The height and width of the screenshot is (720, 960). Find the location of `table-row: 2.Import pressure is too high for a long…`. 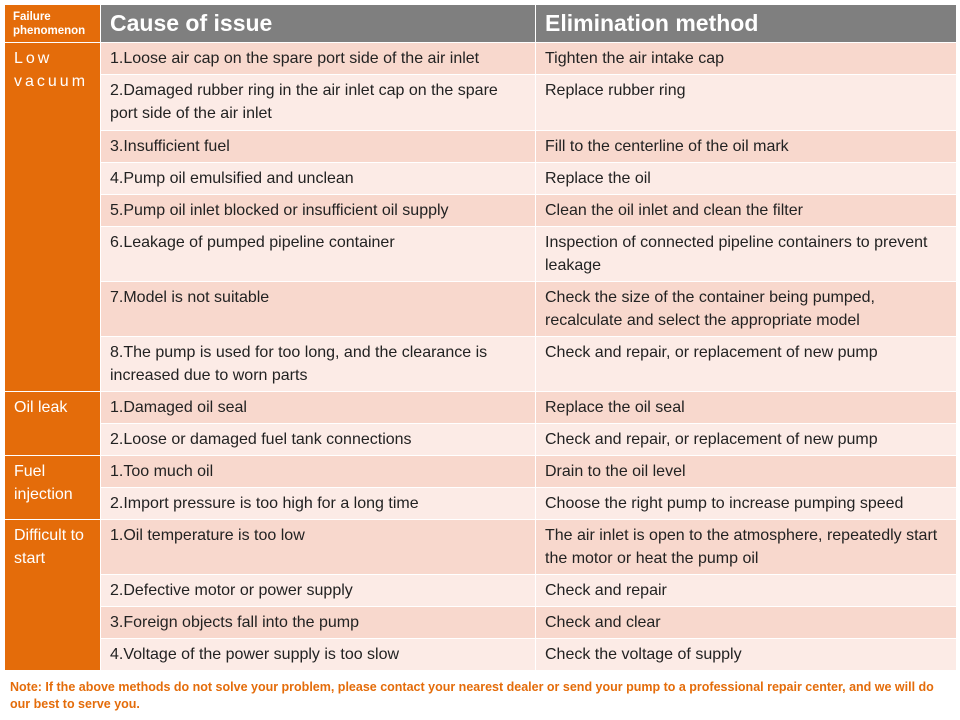

table-row: 2.Import pressure is too high for a long… is located at coordinates (481, 503).